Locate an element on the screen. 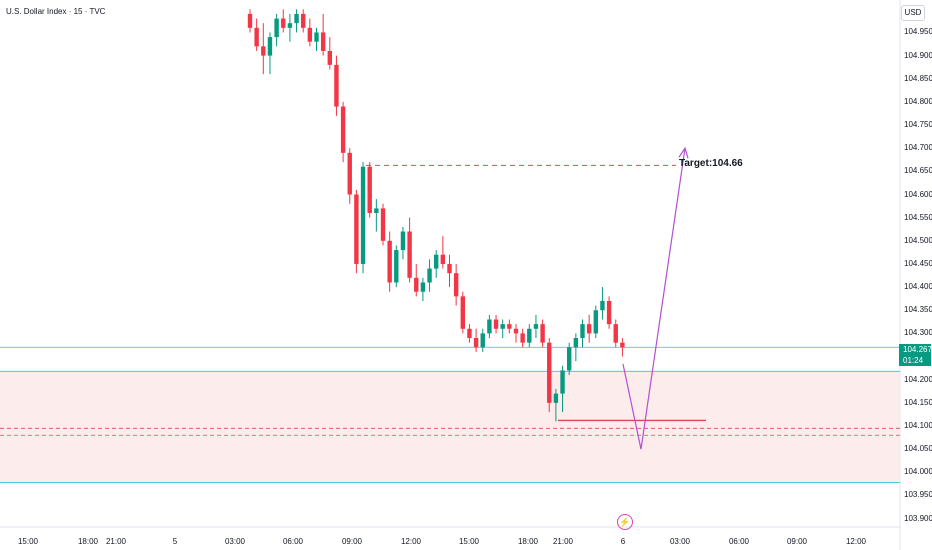  currency-button: USD is located at coordinates (913, 13).